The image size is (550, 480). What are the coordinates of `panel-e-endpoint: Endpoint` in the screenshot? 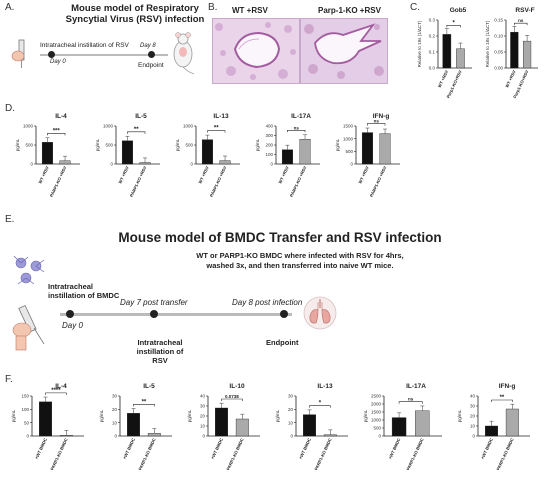 It's located at (282, 342).